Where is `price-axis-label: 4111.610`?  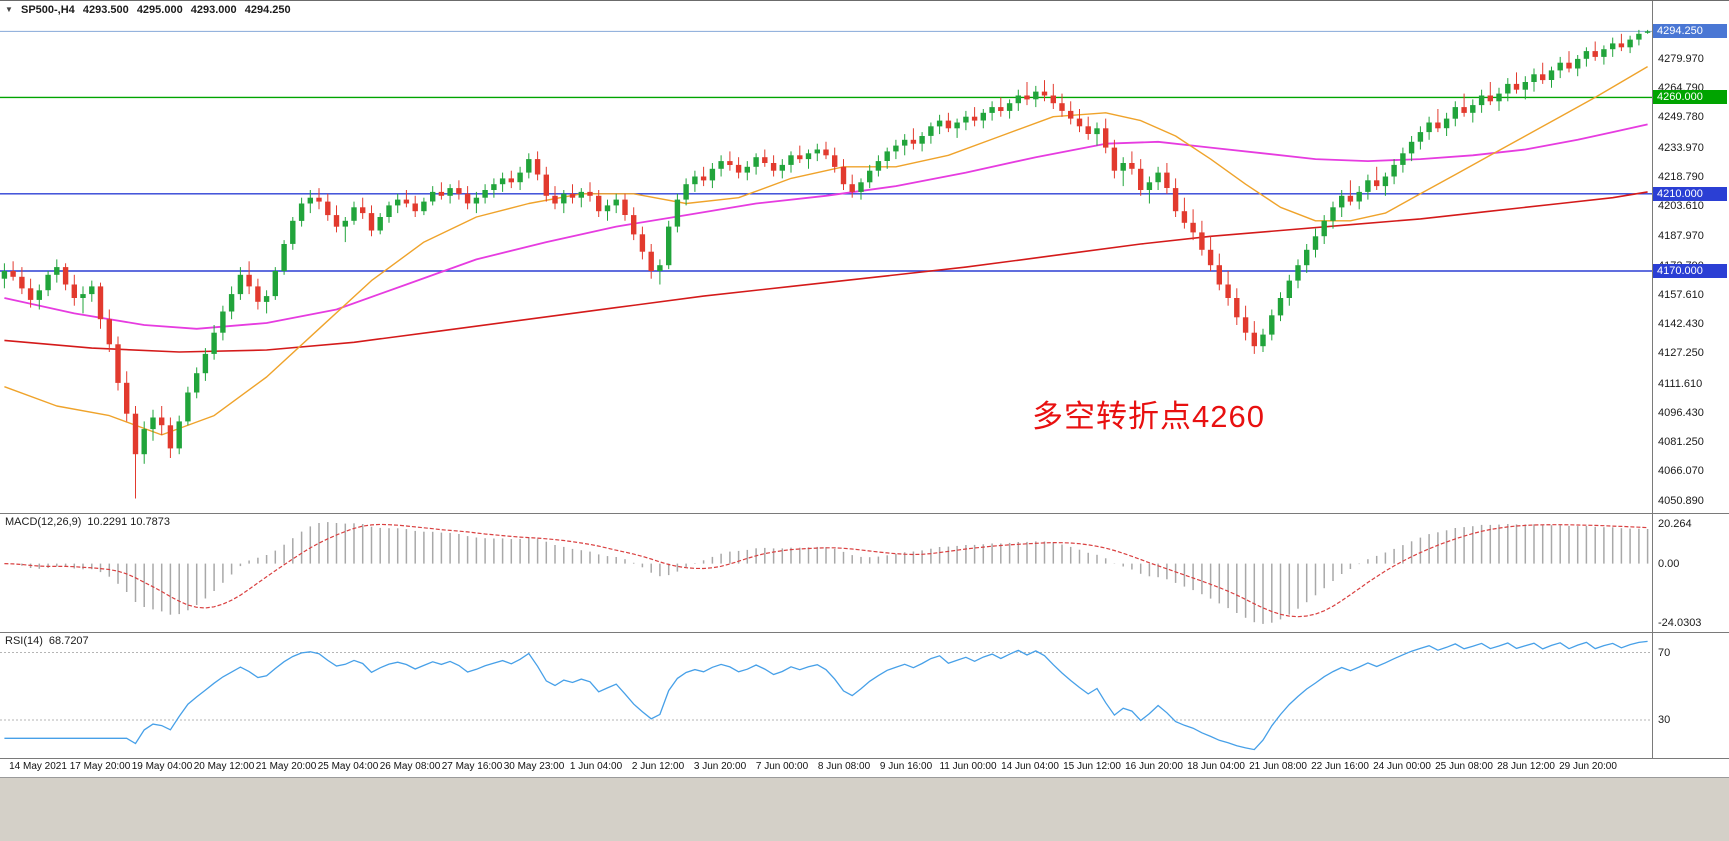 price-axis-label: 4111.610 is located at coordinates (1680, 383).